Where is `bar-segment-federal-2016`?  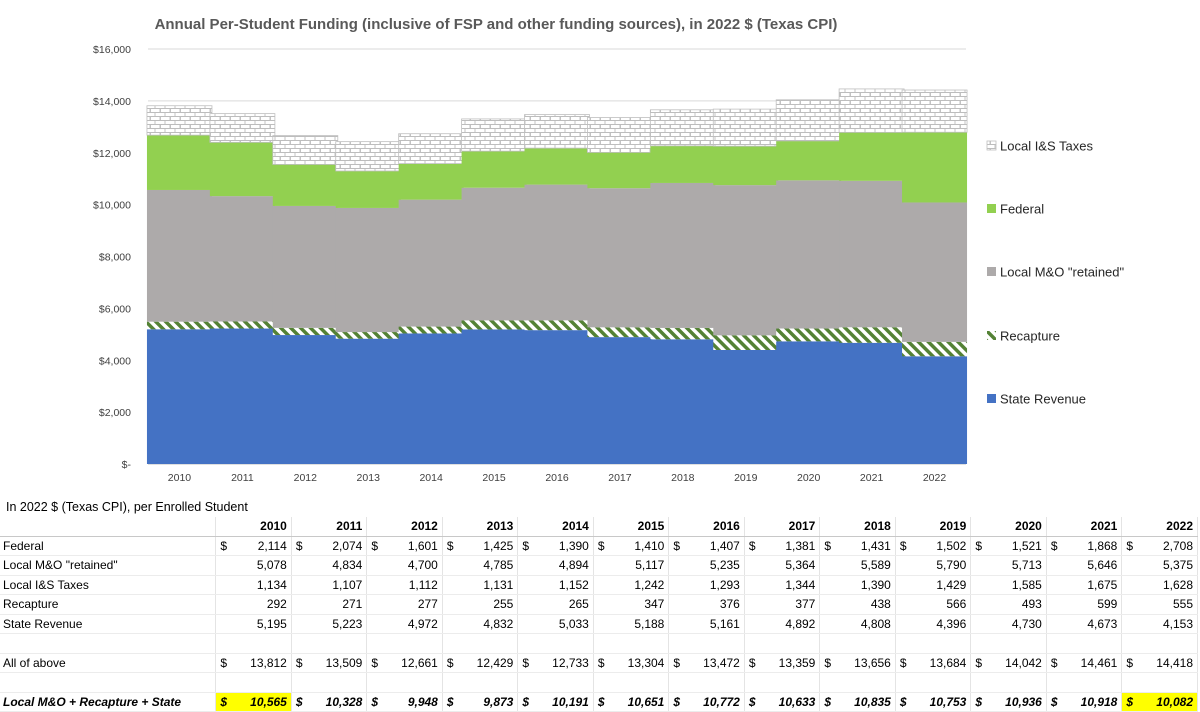
bar-segment-federal-2016 is located at coordinates (557, 166).